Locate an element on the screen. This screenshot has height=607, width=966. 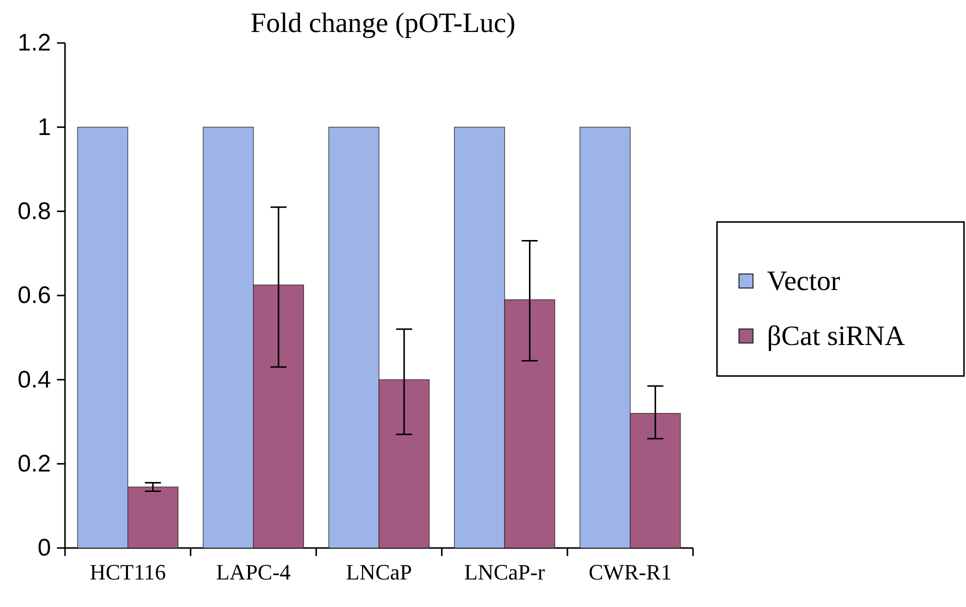
x-tick-label: LAPC-4 is located at coordinates (253, 572).